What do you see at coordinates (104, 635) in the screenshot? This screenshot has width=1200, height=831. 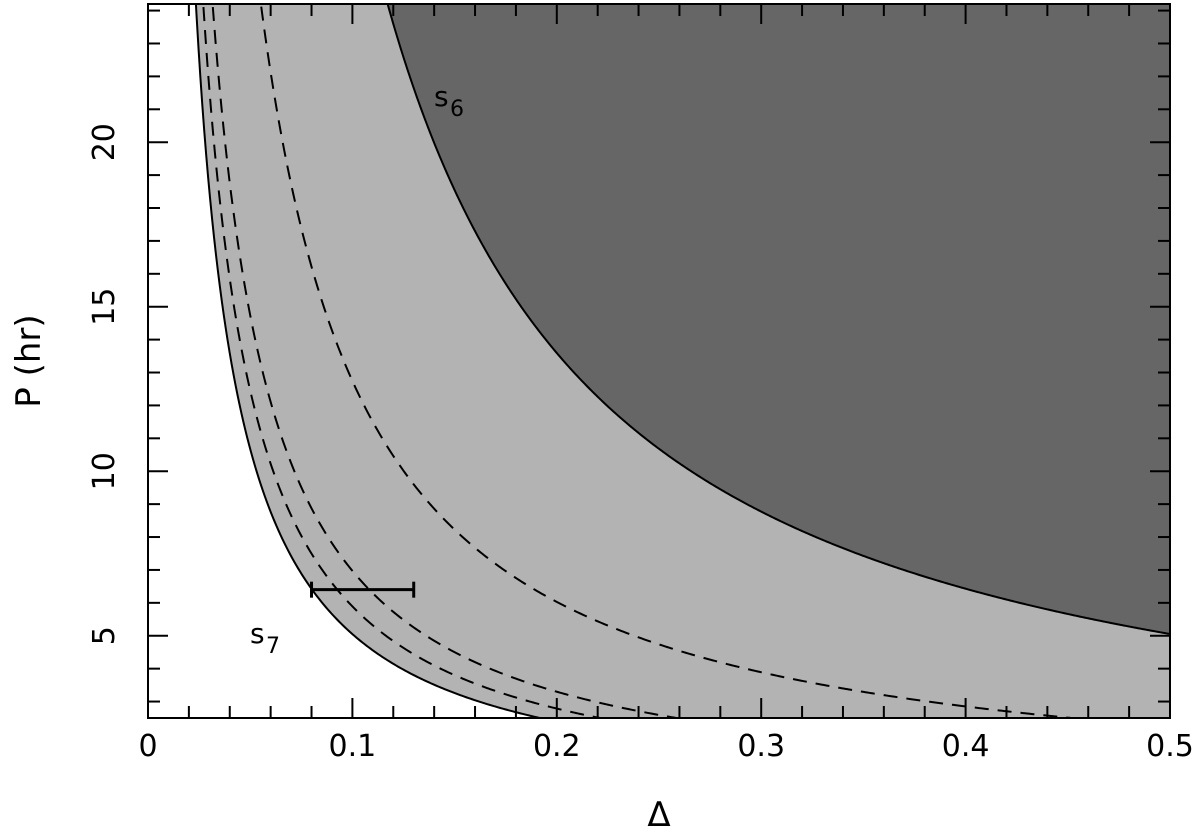 I see `y-tick-label: 5` at bounding box center [104, 635].